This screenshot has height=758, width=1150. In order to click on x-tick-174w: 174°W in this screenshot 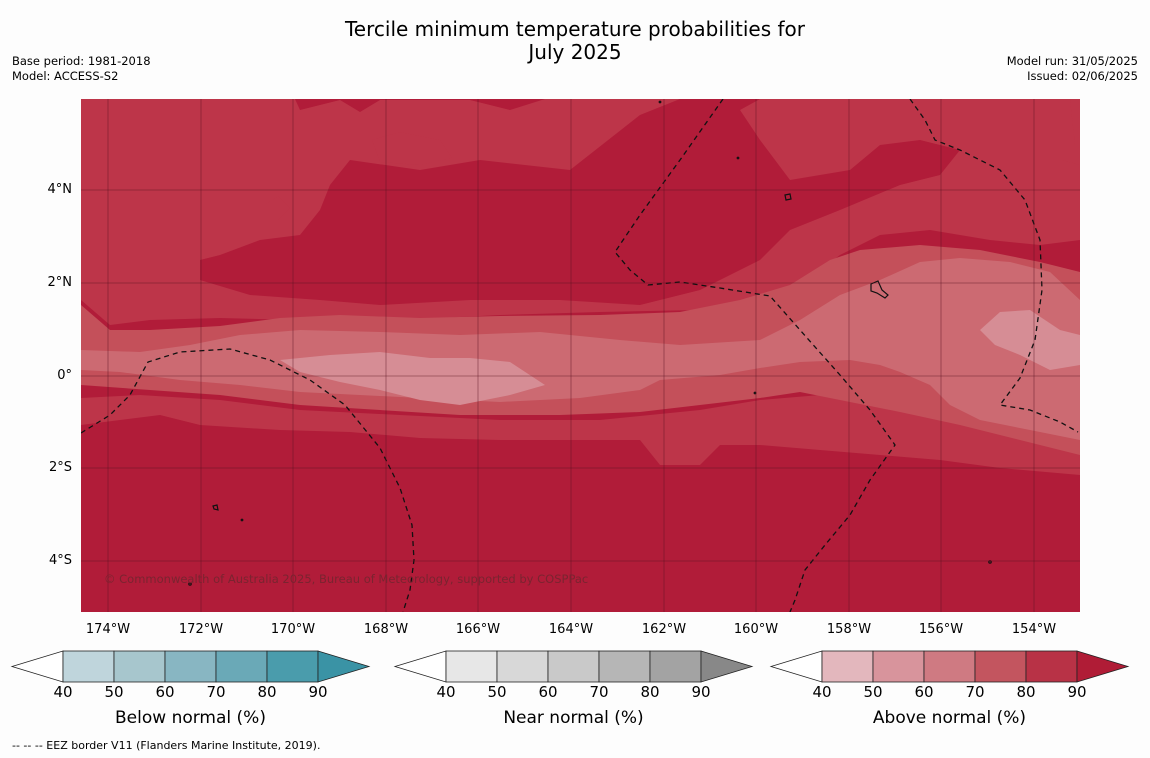, I will do `click(108, 629)`.